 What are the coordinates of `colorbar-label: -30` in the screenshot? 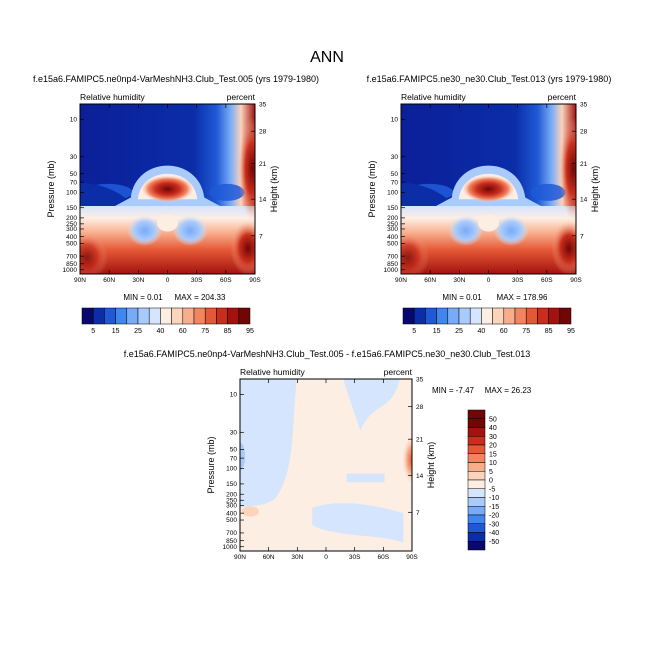 It's located at (494, 524).